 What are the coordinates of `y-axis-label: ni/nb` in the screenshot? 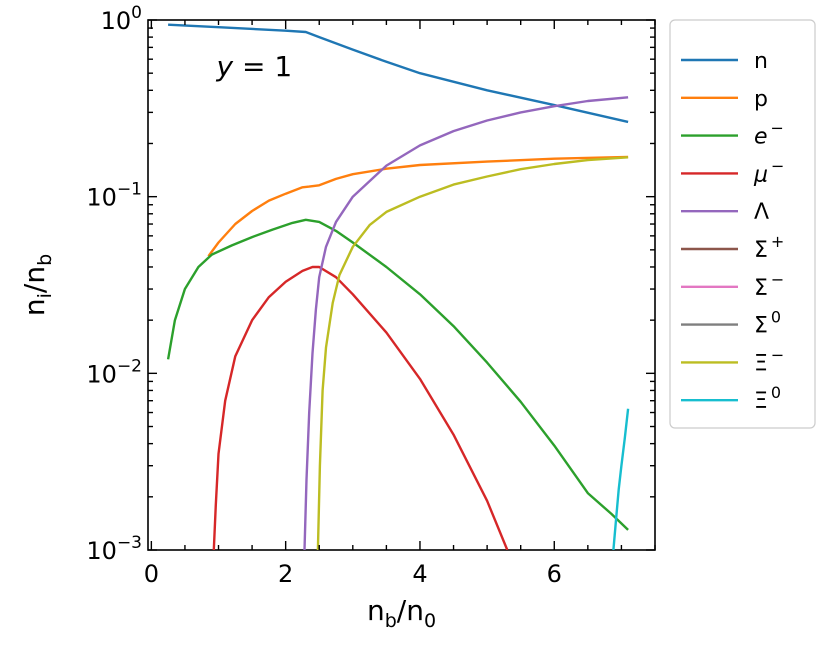 It's located at (37, 285).